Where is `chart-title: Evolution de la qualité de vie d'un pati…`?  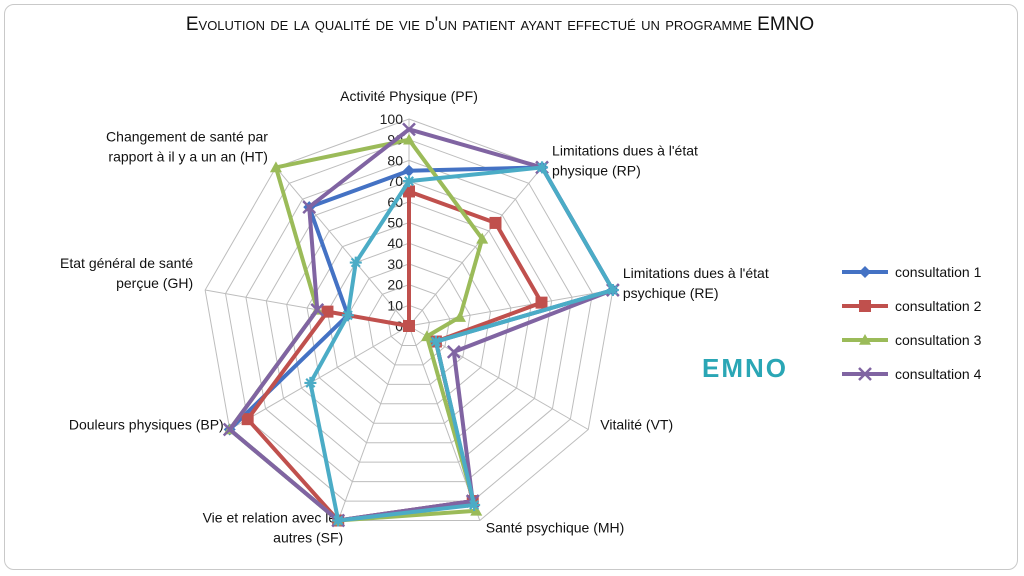
chart-title: Evolution de la qualité de vie d'un pati… is located at coordinates (500, 24).